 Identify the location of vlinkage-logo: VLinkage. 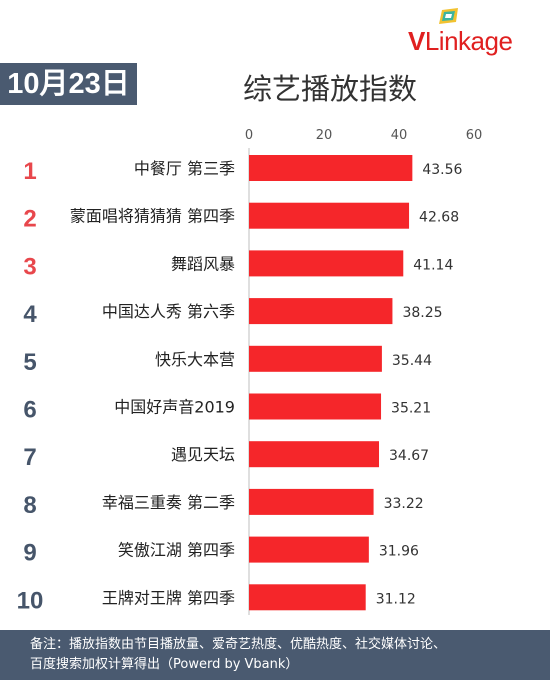
(475, 32).